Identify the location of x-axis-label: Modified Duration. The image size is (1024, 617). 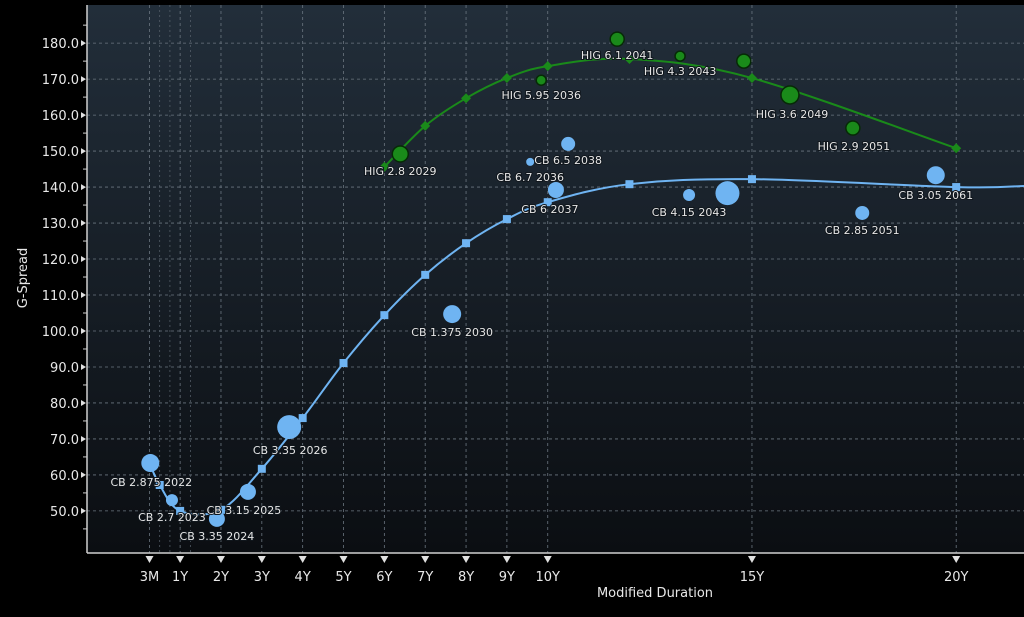
(655, 593).